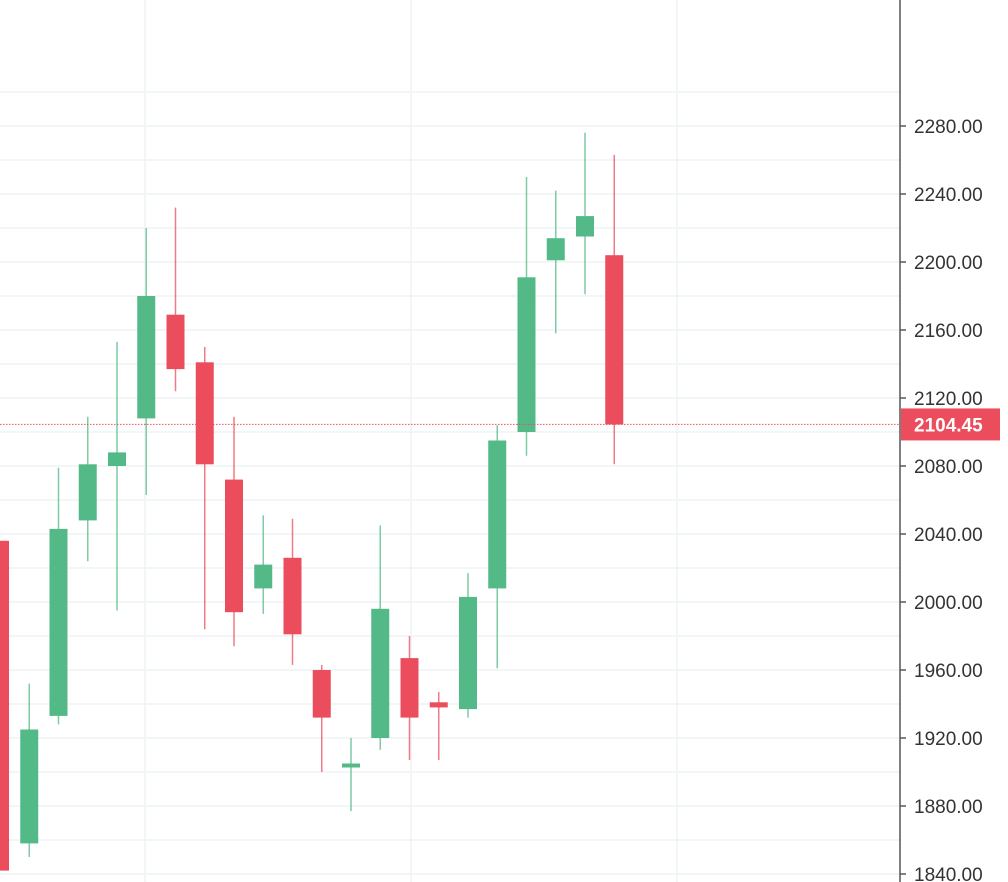  I want to click on price-tick-label: 1920.00, so click(948, 739).